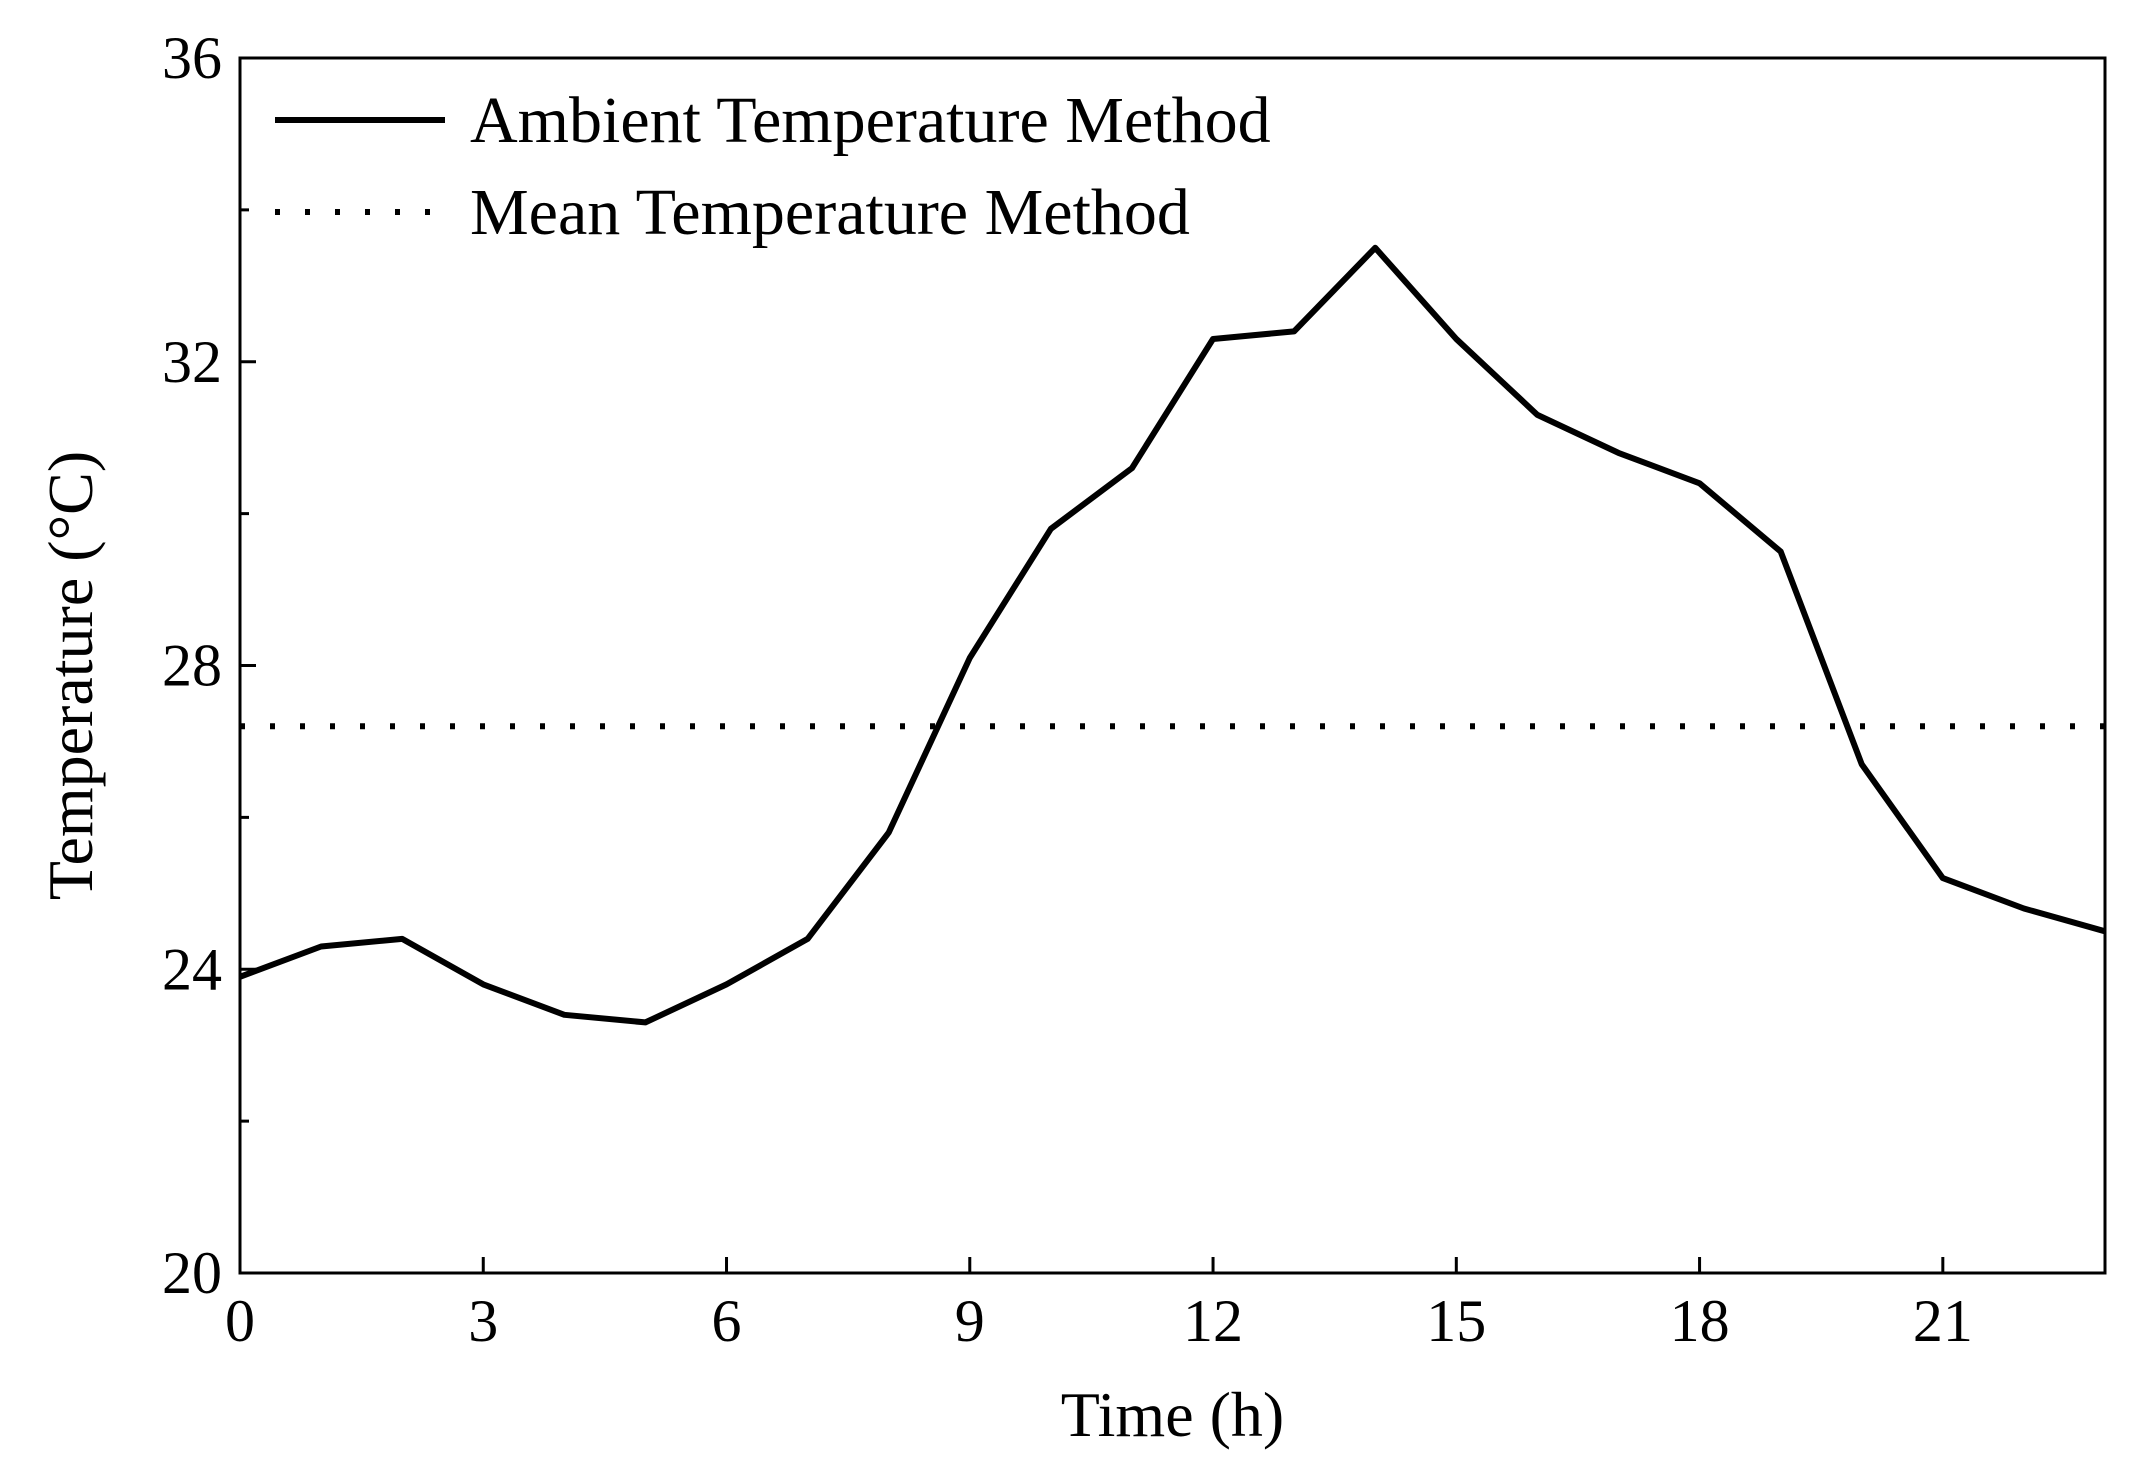 Image resolution: width=2152 pixels, height=1484 pixels. I want to click on x-tick-label: 21, so click(1943, 1321).